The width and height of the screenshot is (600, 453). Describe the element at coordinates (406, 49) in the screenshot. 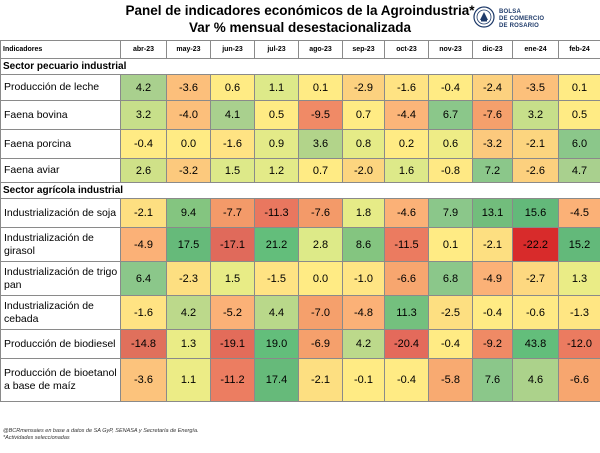

I see `month-column-header: oct-23` at that location.